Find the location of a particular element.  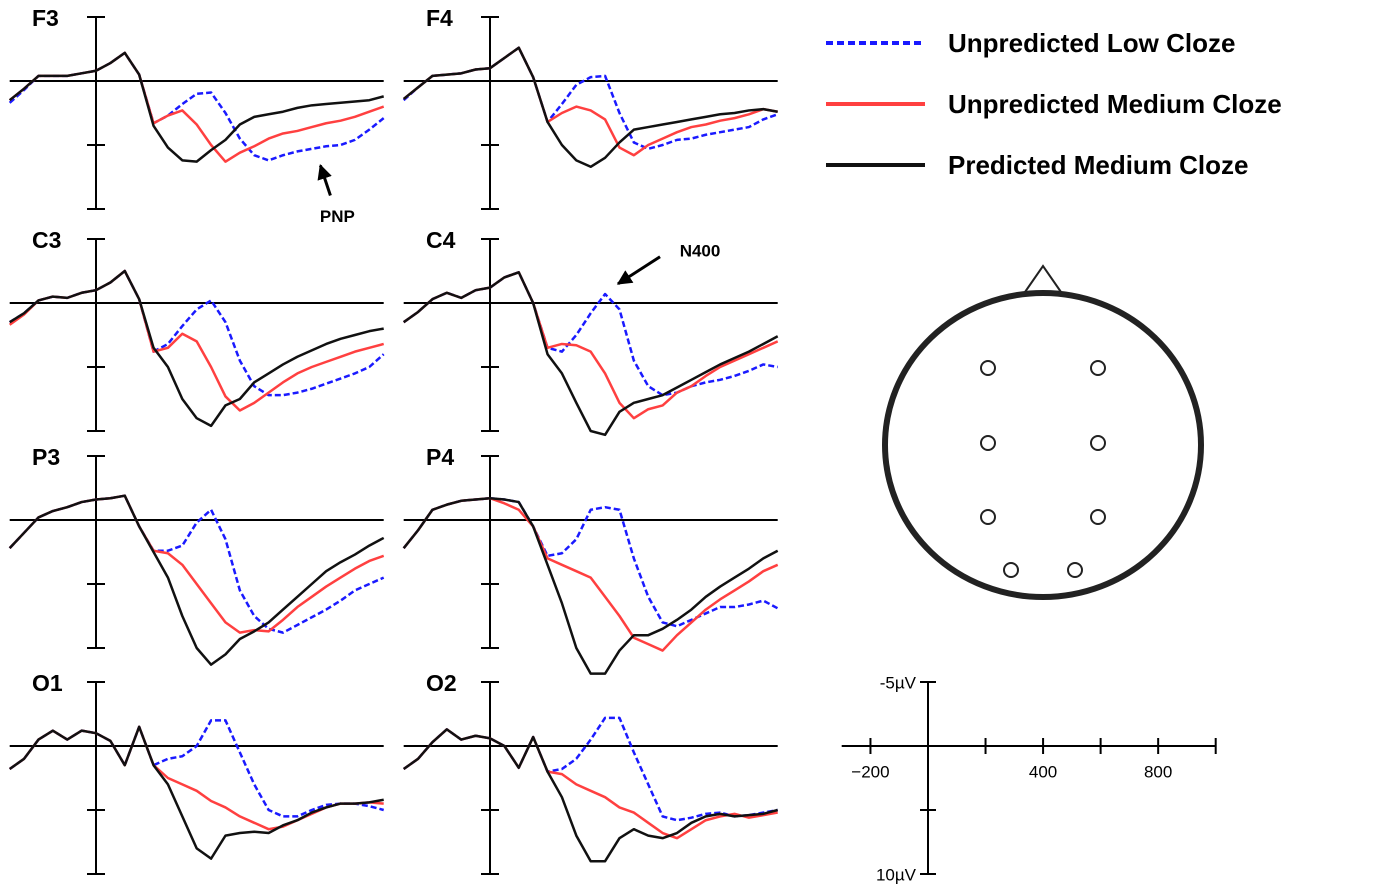

x-tick-label: −200 is located at coordinates (870, 771).